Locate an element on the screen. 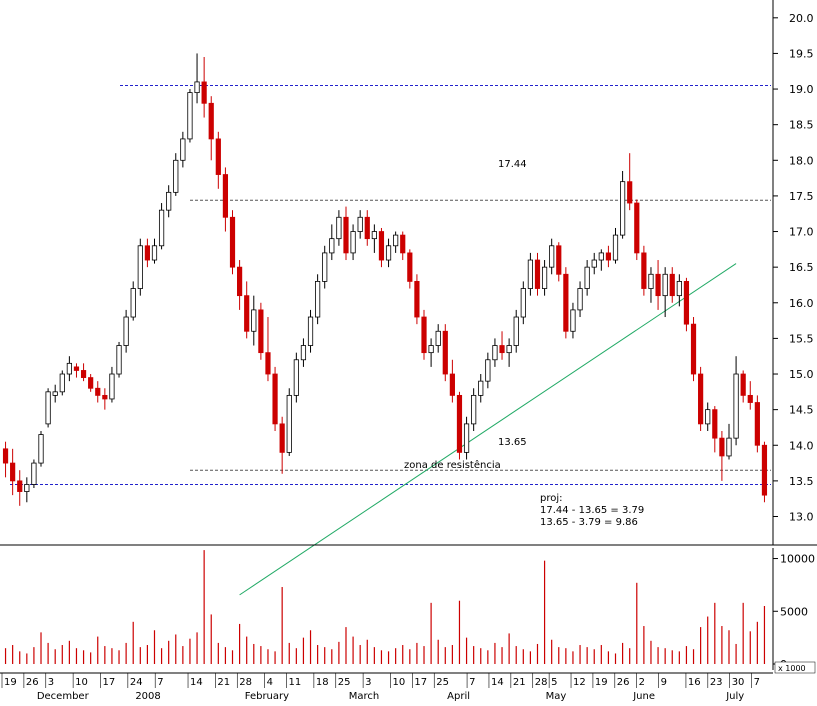 The height and width of the screenshot is (706, 817). date-tick-label: 26 is located at coordinates (623, 682).